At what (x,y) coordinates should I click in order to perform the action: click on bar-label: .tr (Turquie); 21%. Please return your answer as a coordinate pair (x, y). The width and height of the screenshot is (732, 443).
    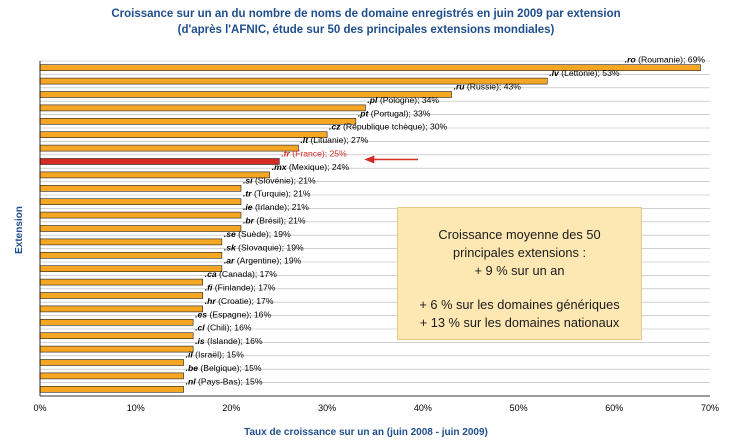
    Looking at the image, I should click on (277, 194).